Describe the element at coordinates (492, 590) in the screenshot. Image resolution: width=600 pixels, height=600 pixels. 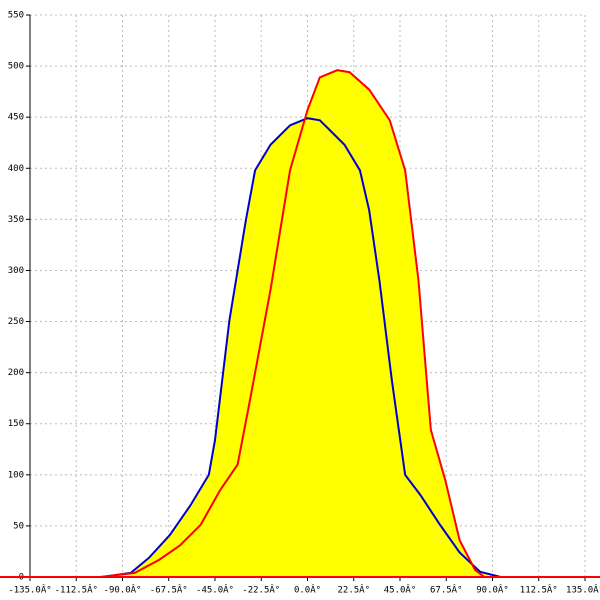
I see `x-tick-label: 90.0Â°` at that location.